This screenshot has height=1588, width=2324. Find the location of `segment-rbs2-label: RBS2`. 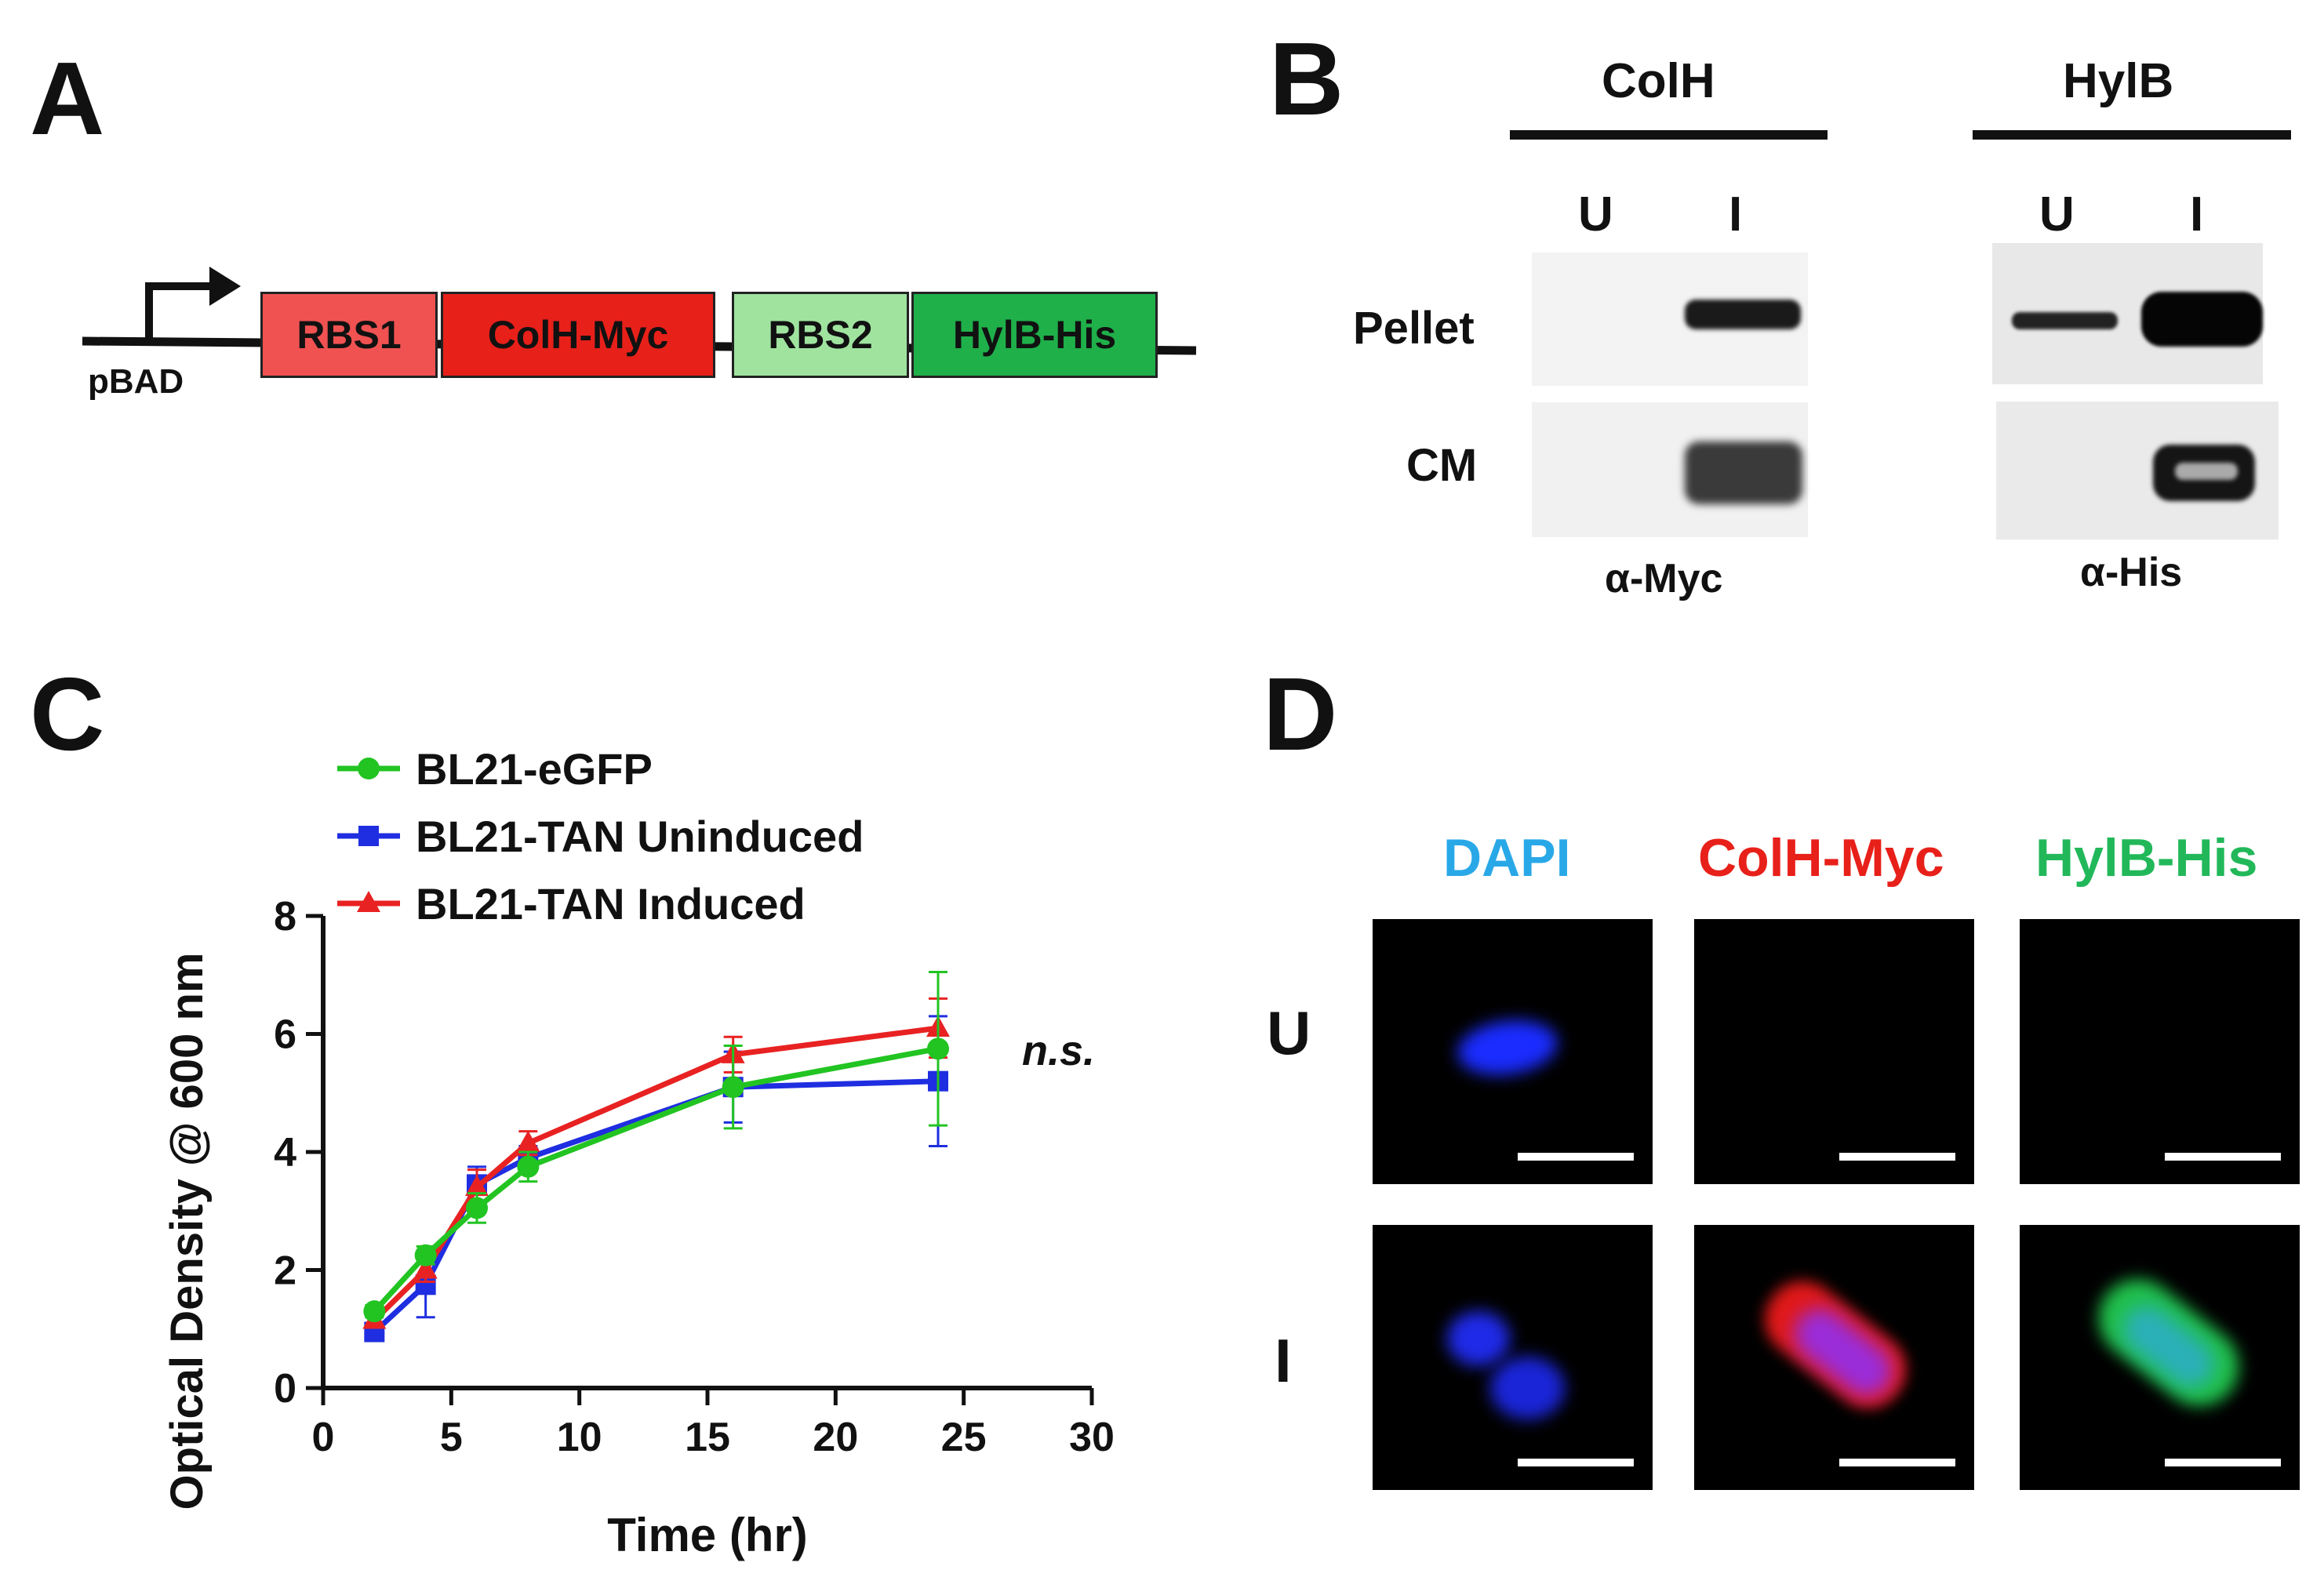

segment-rbs2-label: RBS2 is located at coordinates (820, 335).